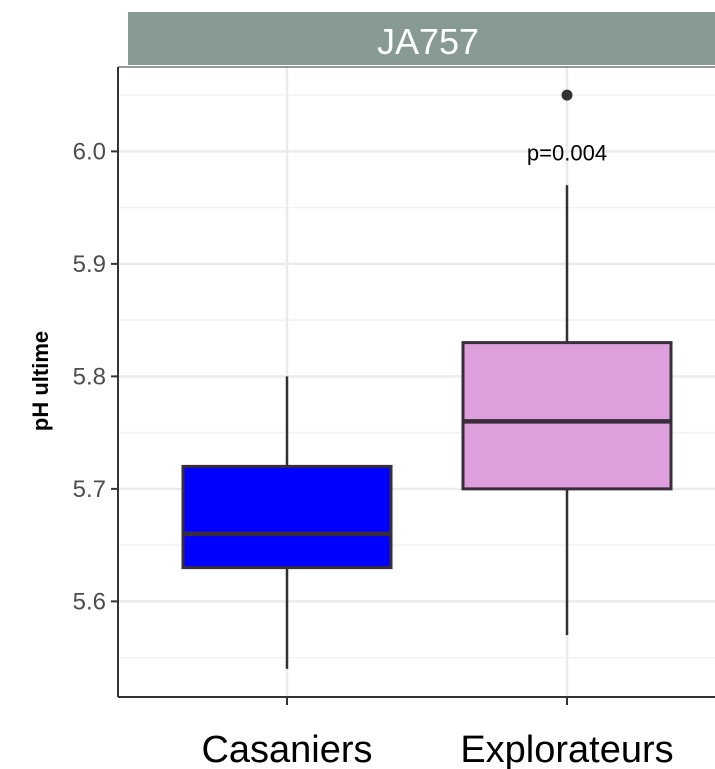 The image size is (715, 769). I want to click on y-tick-label: 5.8, so click(89, 376).